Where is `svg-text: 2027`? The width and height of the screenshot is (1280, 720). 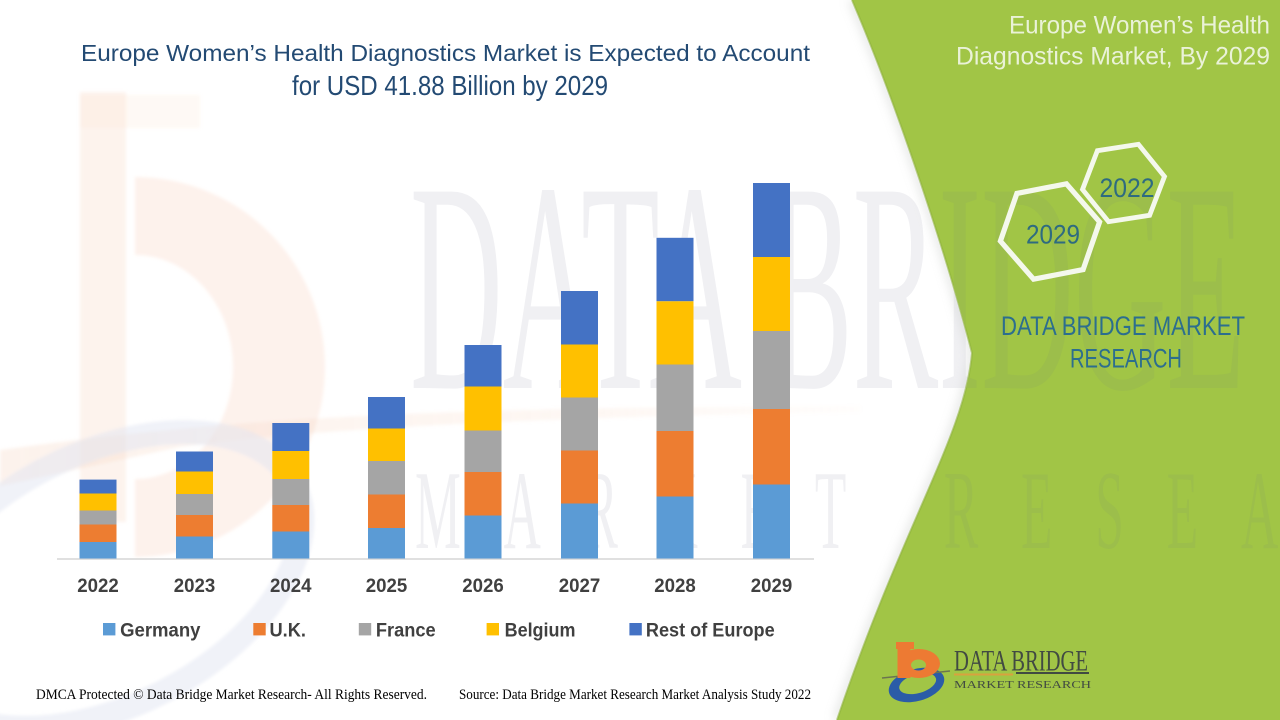 svg-text: 2027 is located at coordinates (580, 586).